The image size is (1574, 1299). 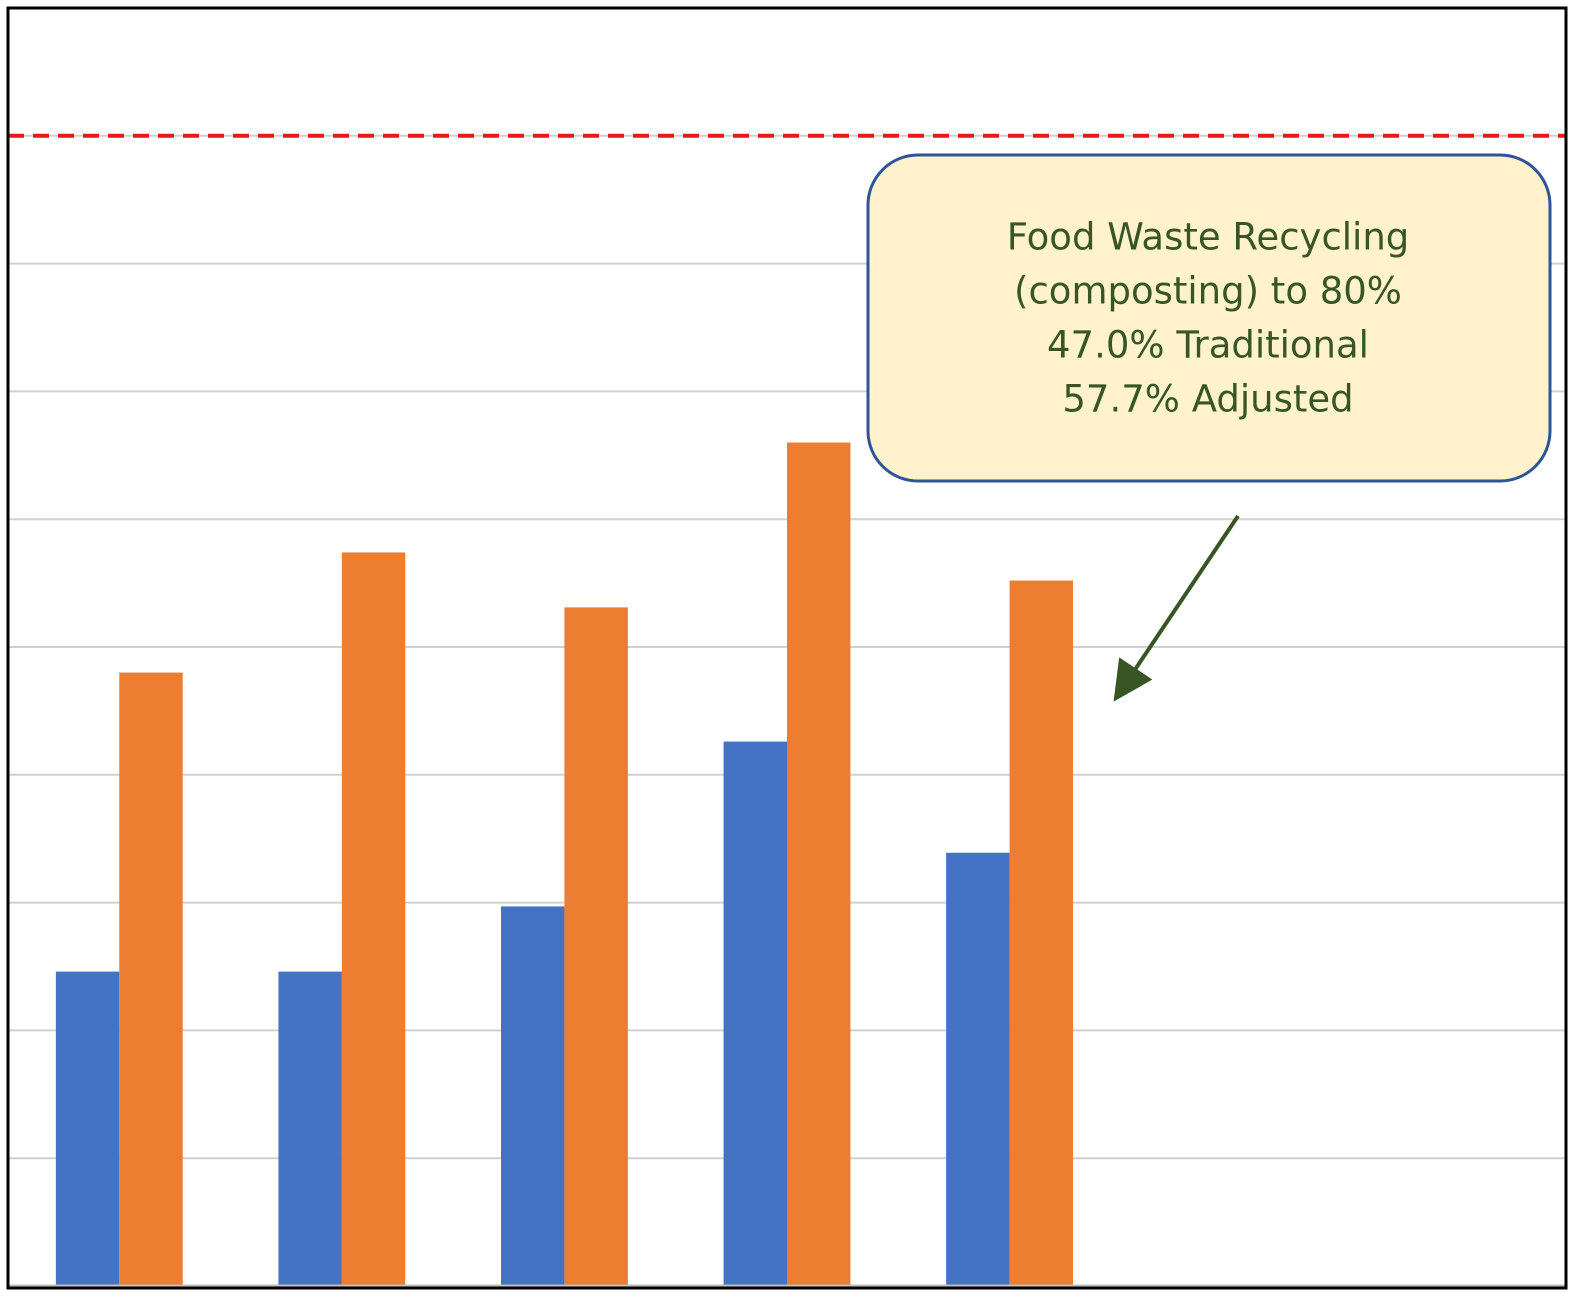 What do you see at coordinates (1208, 345) in the screenshot?
I see `annotation-line: 47.0% Traditional` at bounding box center [1208, 345].